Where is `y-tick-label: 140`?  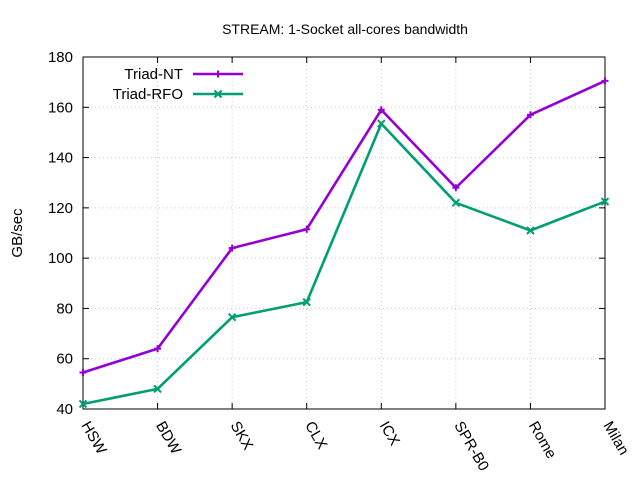
y-tick-label: 140 is located at coordinates (60, 158).